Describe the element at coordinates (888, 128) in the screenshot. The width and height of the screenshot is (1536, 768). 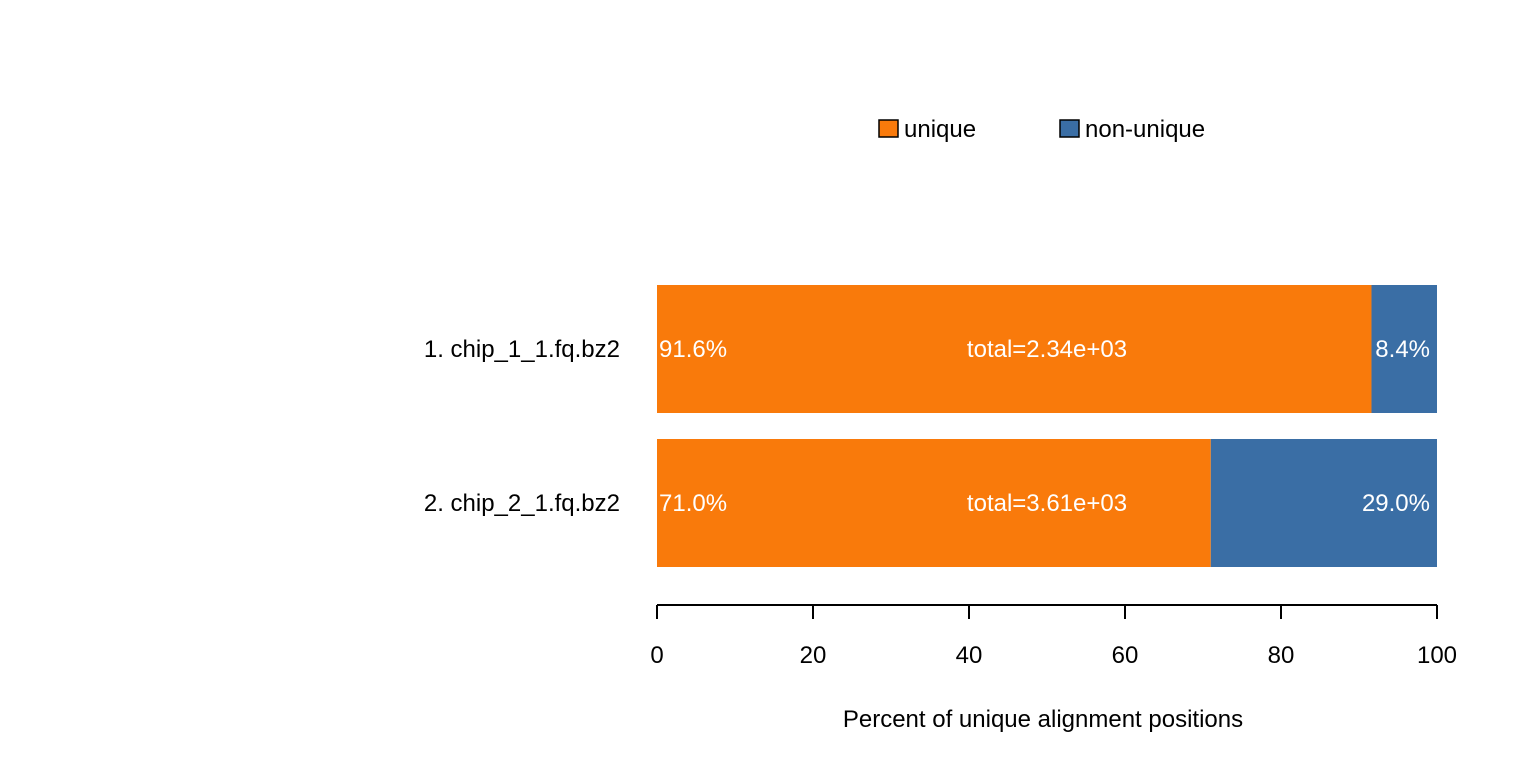
I see `legend-swatch-unique` at that location.